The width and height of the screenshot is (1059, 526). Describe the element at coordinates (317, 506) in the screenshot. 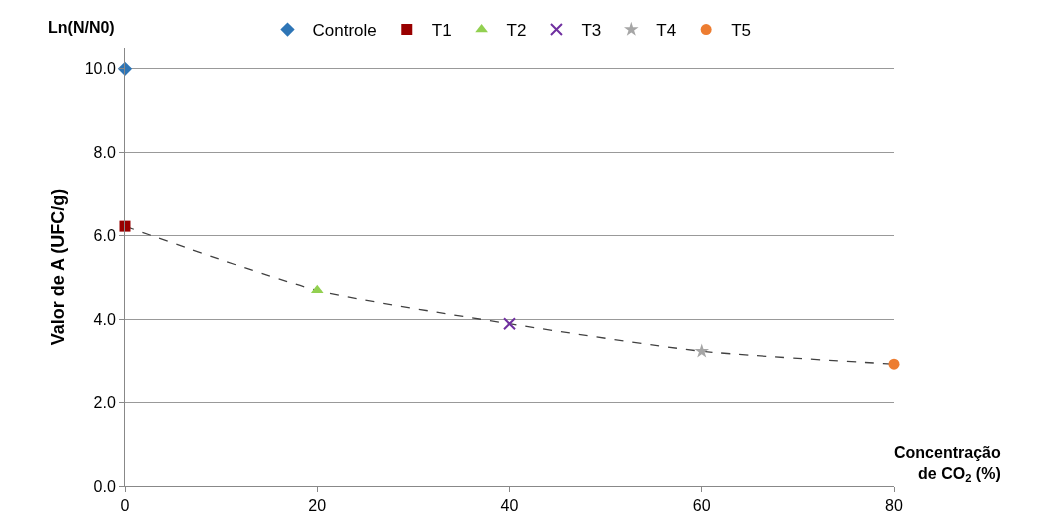

I see `x-tick-label: 20` at that location.